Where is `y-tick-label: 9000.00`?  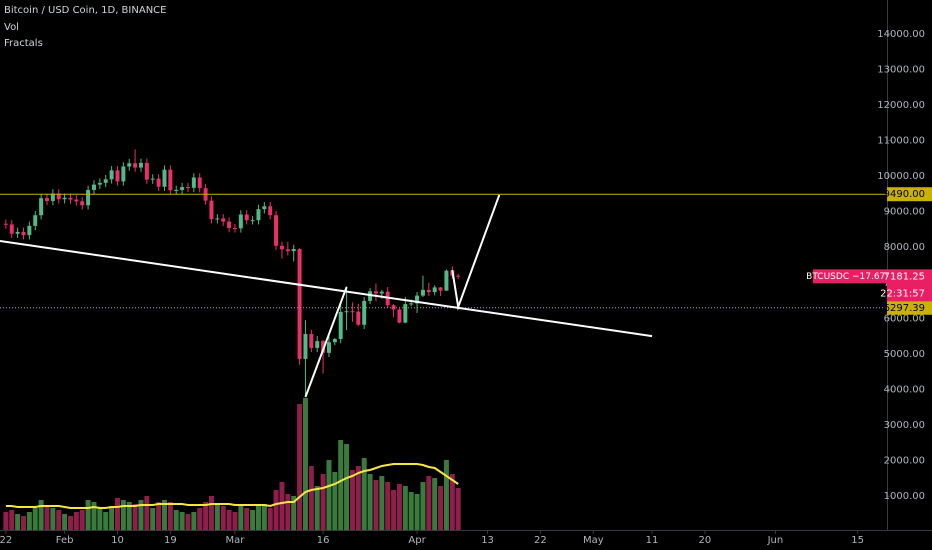 y-tick-label: 9000.00 is located at coordinates (904, 212).